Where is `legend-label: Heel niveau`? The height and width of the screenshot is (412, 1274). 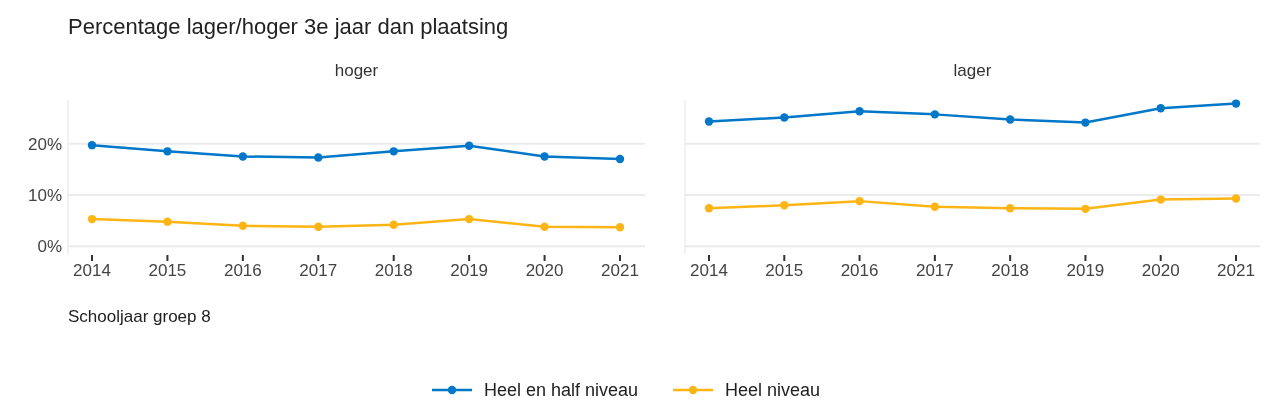
legend-label: Heel niveau is located at coordinates (773, 390).